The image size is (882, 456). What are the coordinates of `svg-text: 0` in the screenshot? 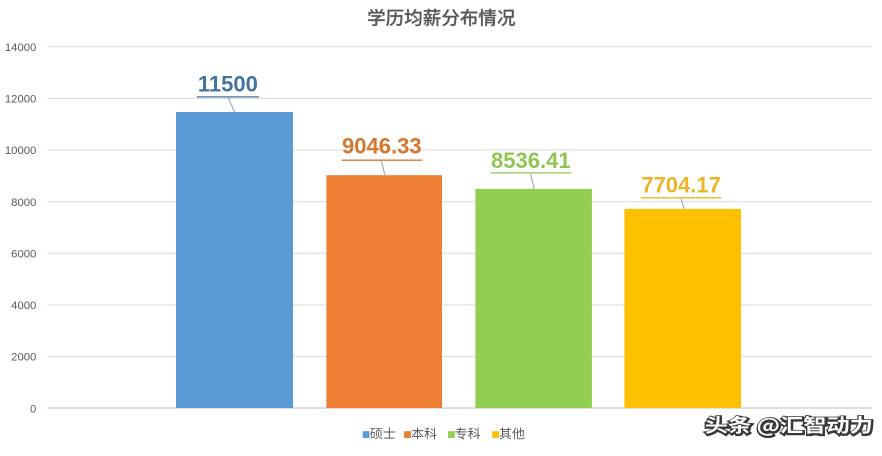 It's located at (33, 409).